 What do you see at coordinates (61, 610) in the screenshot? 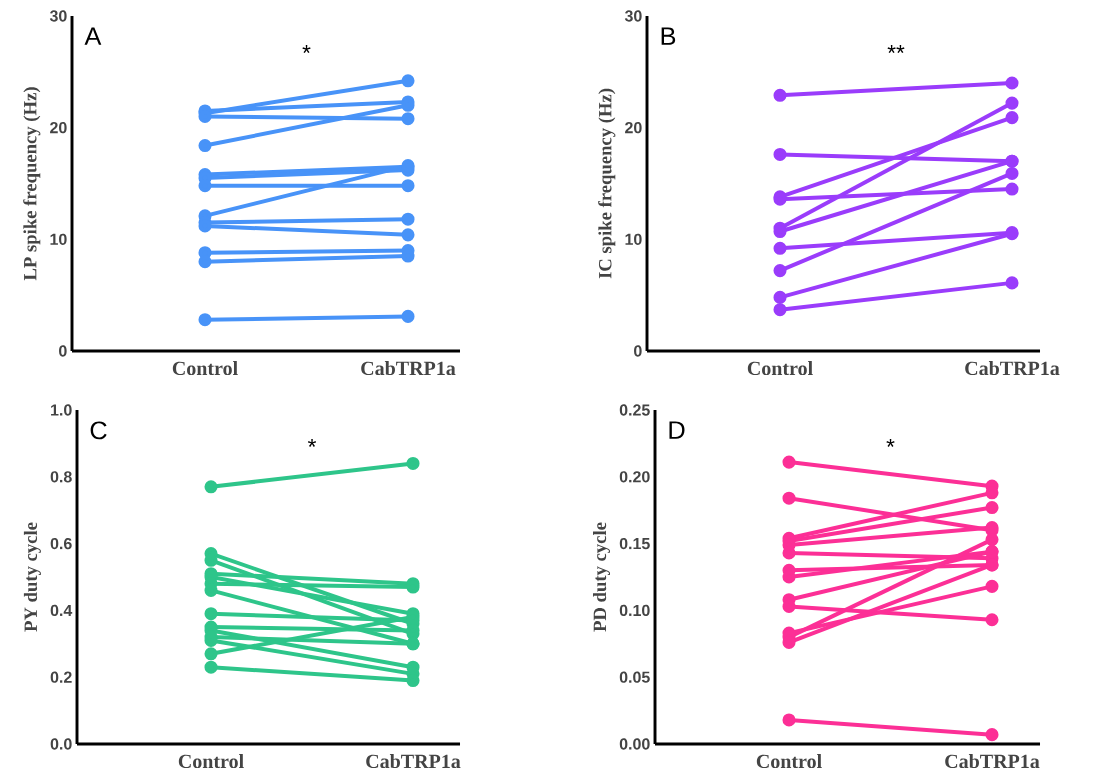
I see `y-tick-label: 0.4` at bounding box center [61, 610].